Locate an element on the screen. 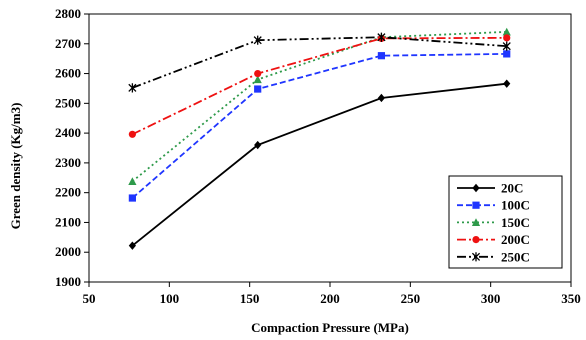  y-tick-label: 2200 is located at coordinates (68, 192).